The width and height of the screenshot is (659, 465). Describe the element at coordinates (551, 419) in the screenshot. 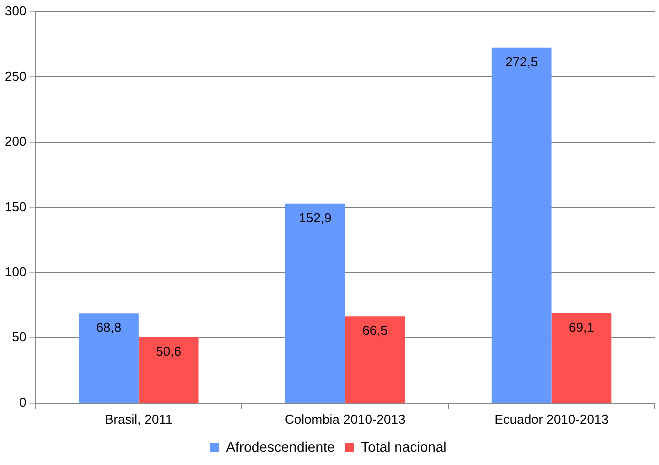

I see `x-tick-label: Ecuador 2010-2013` at that location.